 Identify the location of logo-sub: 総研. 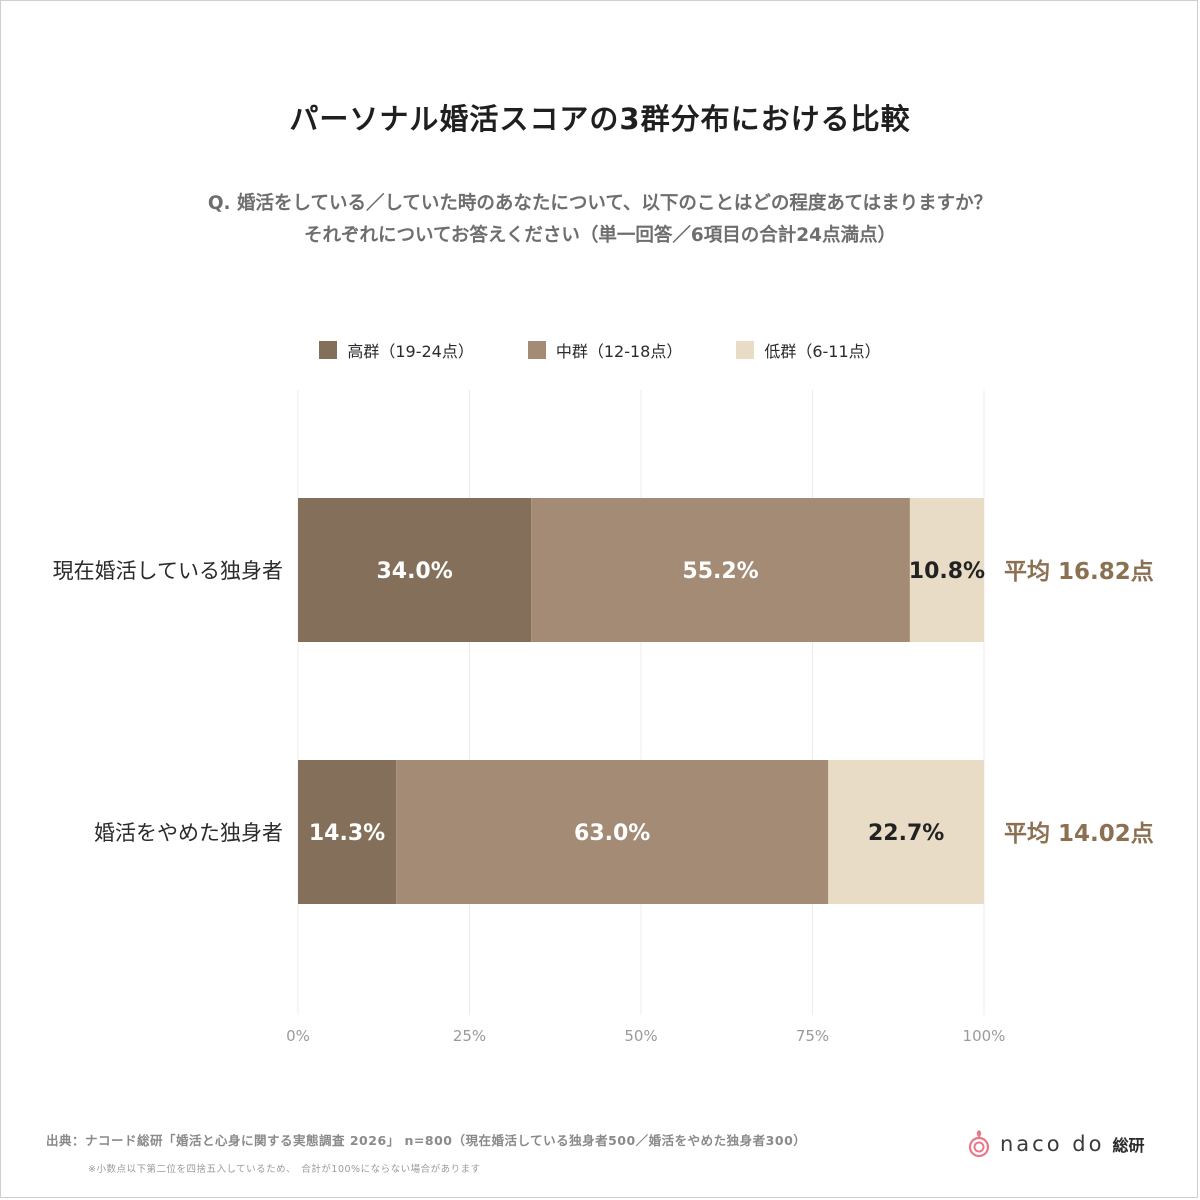
(1128, 1145).